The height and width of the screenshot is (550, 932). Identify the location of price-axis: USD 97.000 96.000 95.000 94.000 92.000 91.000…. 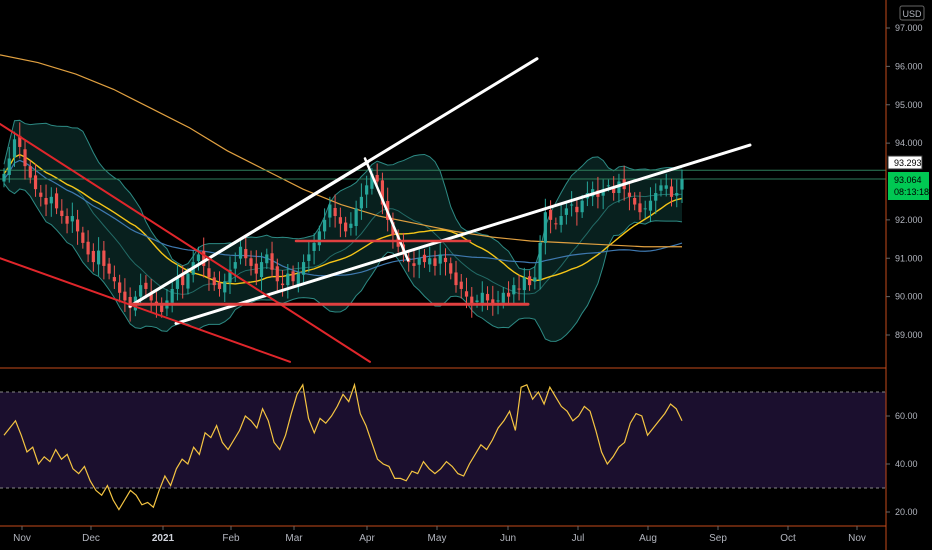
(907, 275).